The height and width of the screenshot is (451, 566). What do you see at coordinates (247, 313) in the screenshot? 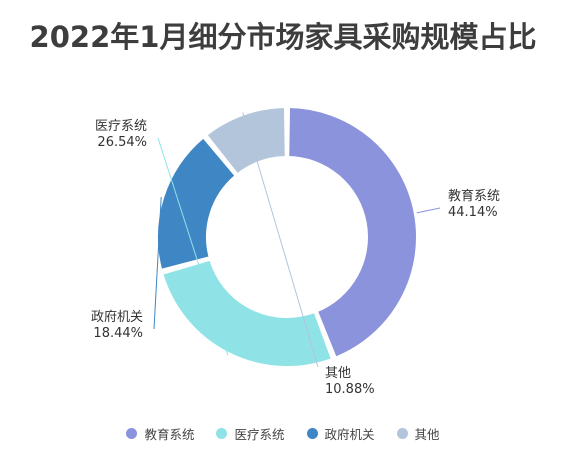
I see `slice-medical` at bounding box center [247, 313].